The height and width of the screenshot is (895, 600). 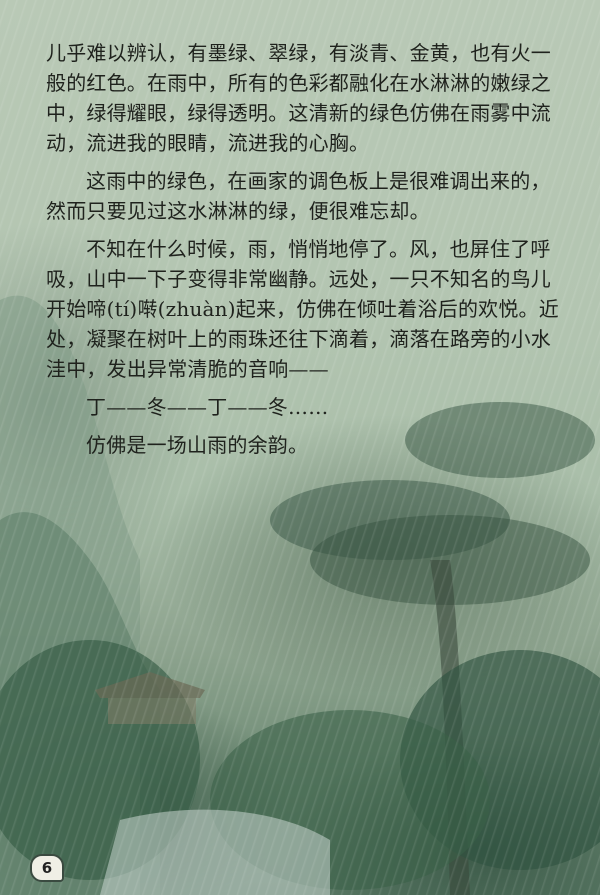 What do you see at coordinates (47, 868) in the screenshot?
I see `page-number: 6` at bounding box center [47, 868].